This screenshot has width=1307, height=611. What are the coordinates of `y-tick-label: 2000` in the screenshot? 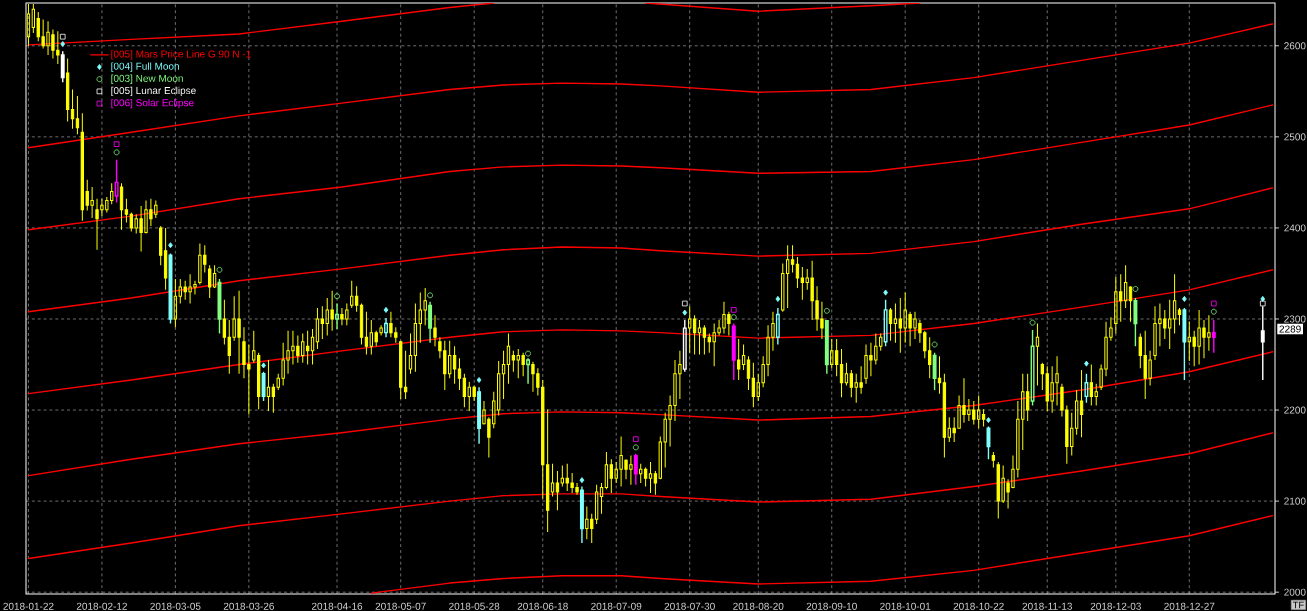 It's located at (1295, 592).